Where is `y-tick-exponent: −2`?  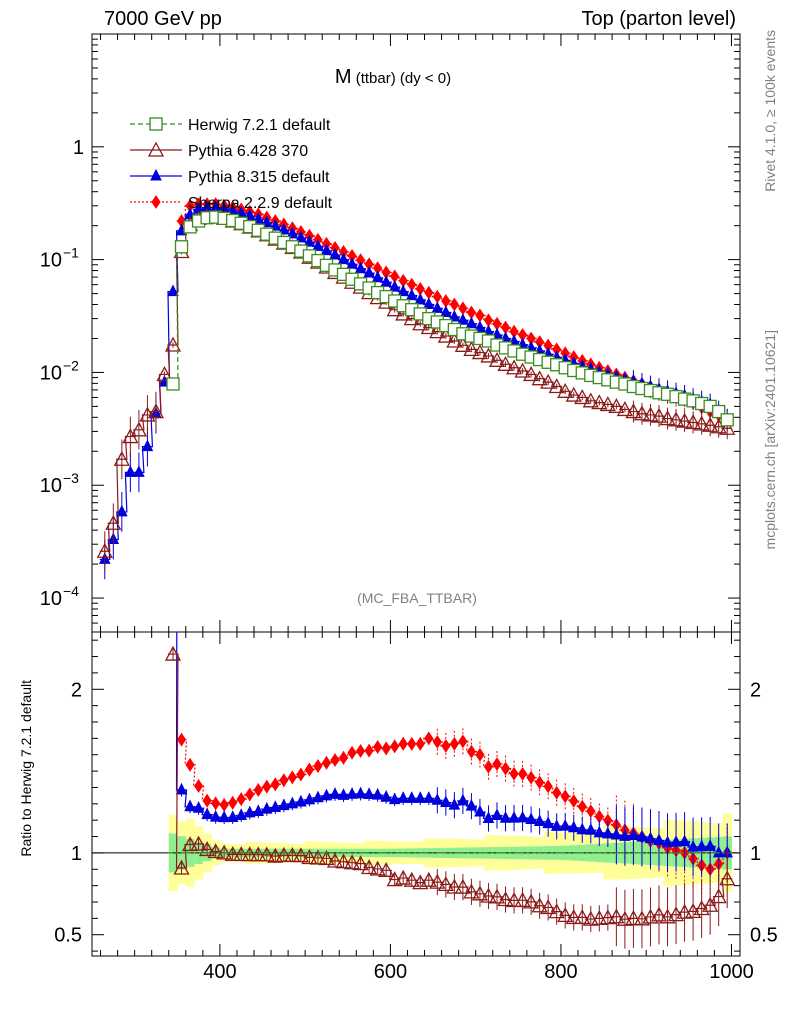 y-tick-exponent: −2 is located at coordinates (71, 365).